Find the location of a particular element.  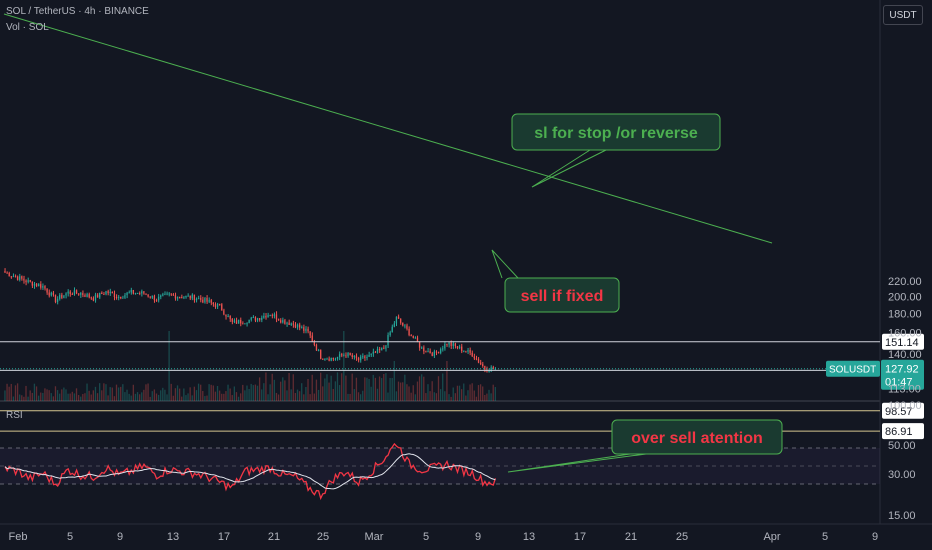

callout-2: sell if fixed is located at coordinates (555, 281).